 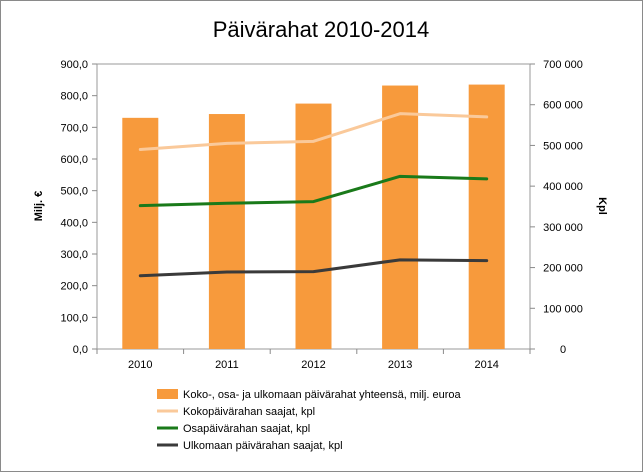 I want to click on right-tick-label: 200 000, so click(x=563, y=269).